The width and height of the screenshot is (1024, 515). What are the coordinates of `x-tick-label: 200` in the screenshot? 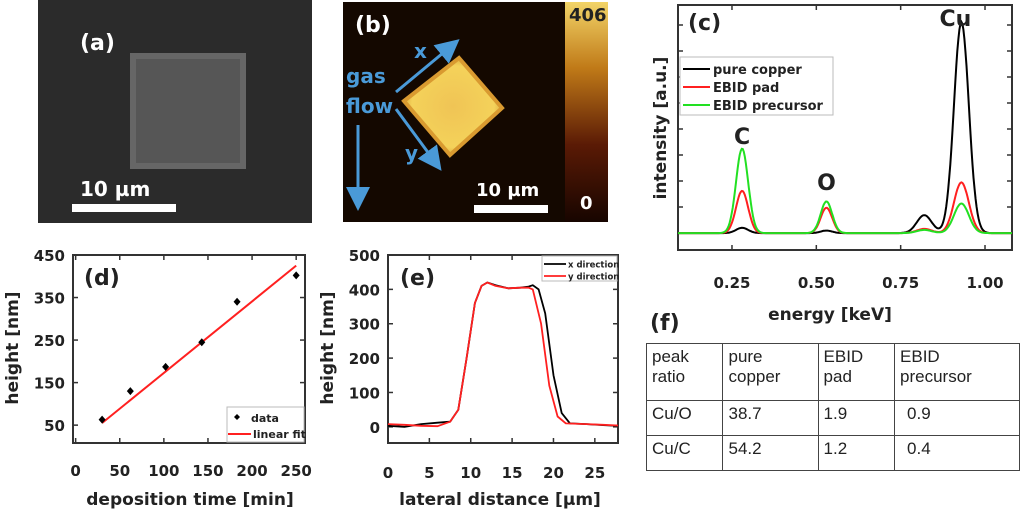 It's located at (251, 471).